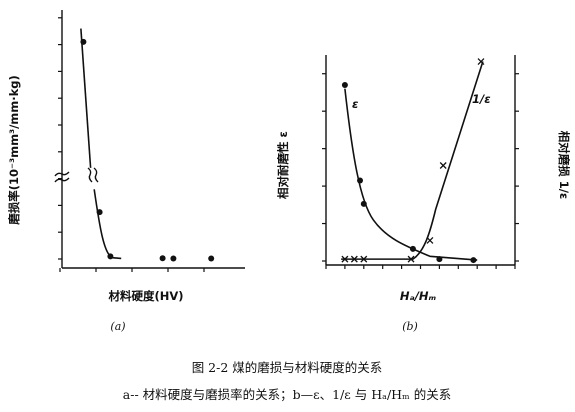 This screenshot has width=575, height=412. What do you see at coordinates (564, 165) in the screenshot?
I see `panel-b-y-label-right: 相对磨损 1/ε` at bounding box center [564, 165].